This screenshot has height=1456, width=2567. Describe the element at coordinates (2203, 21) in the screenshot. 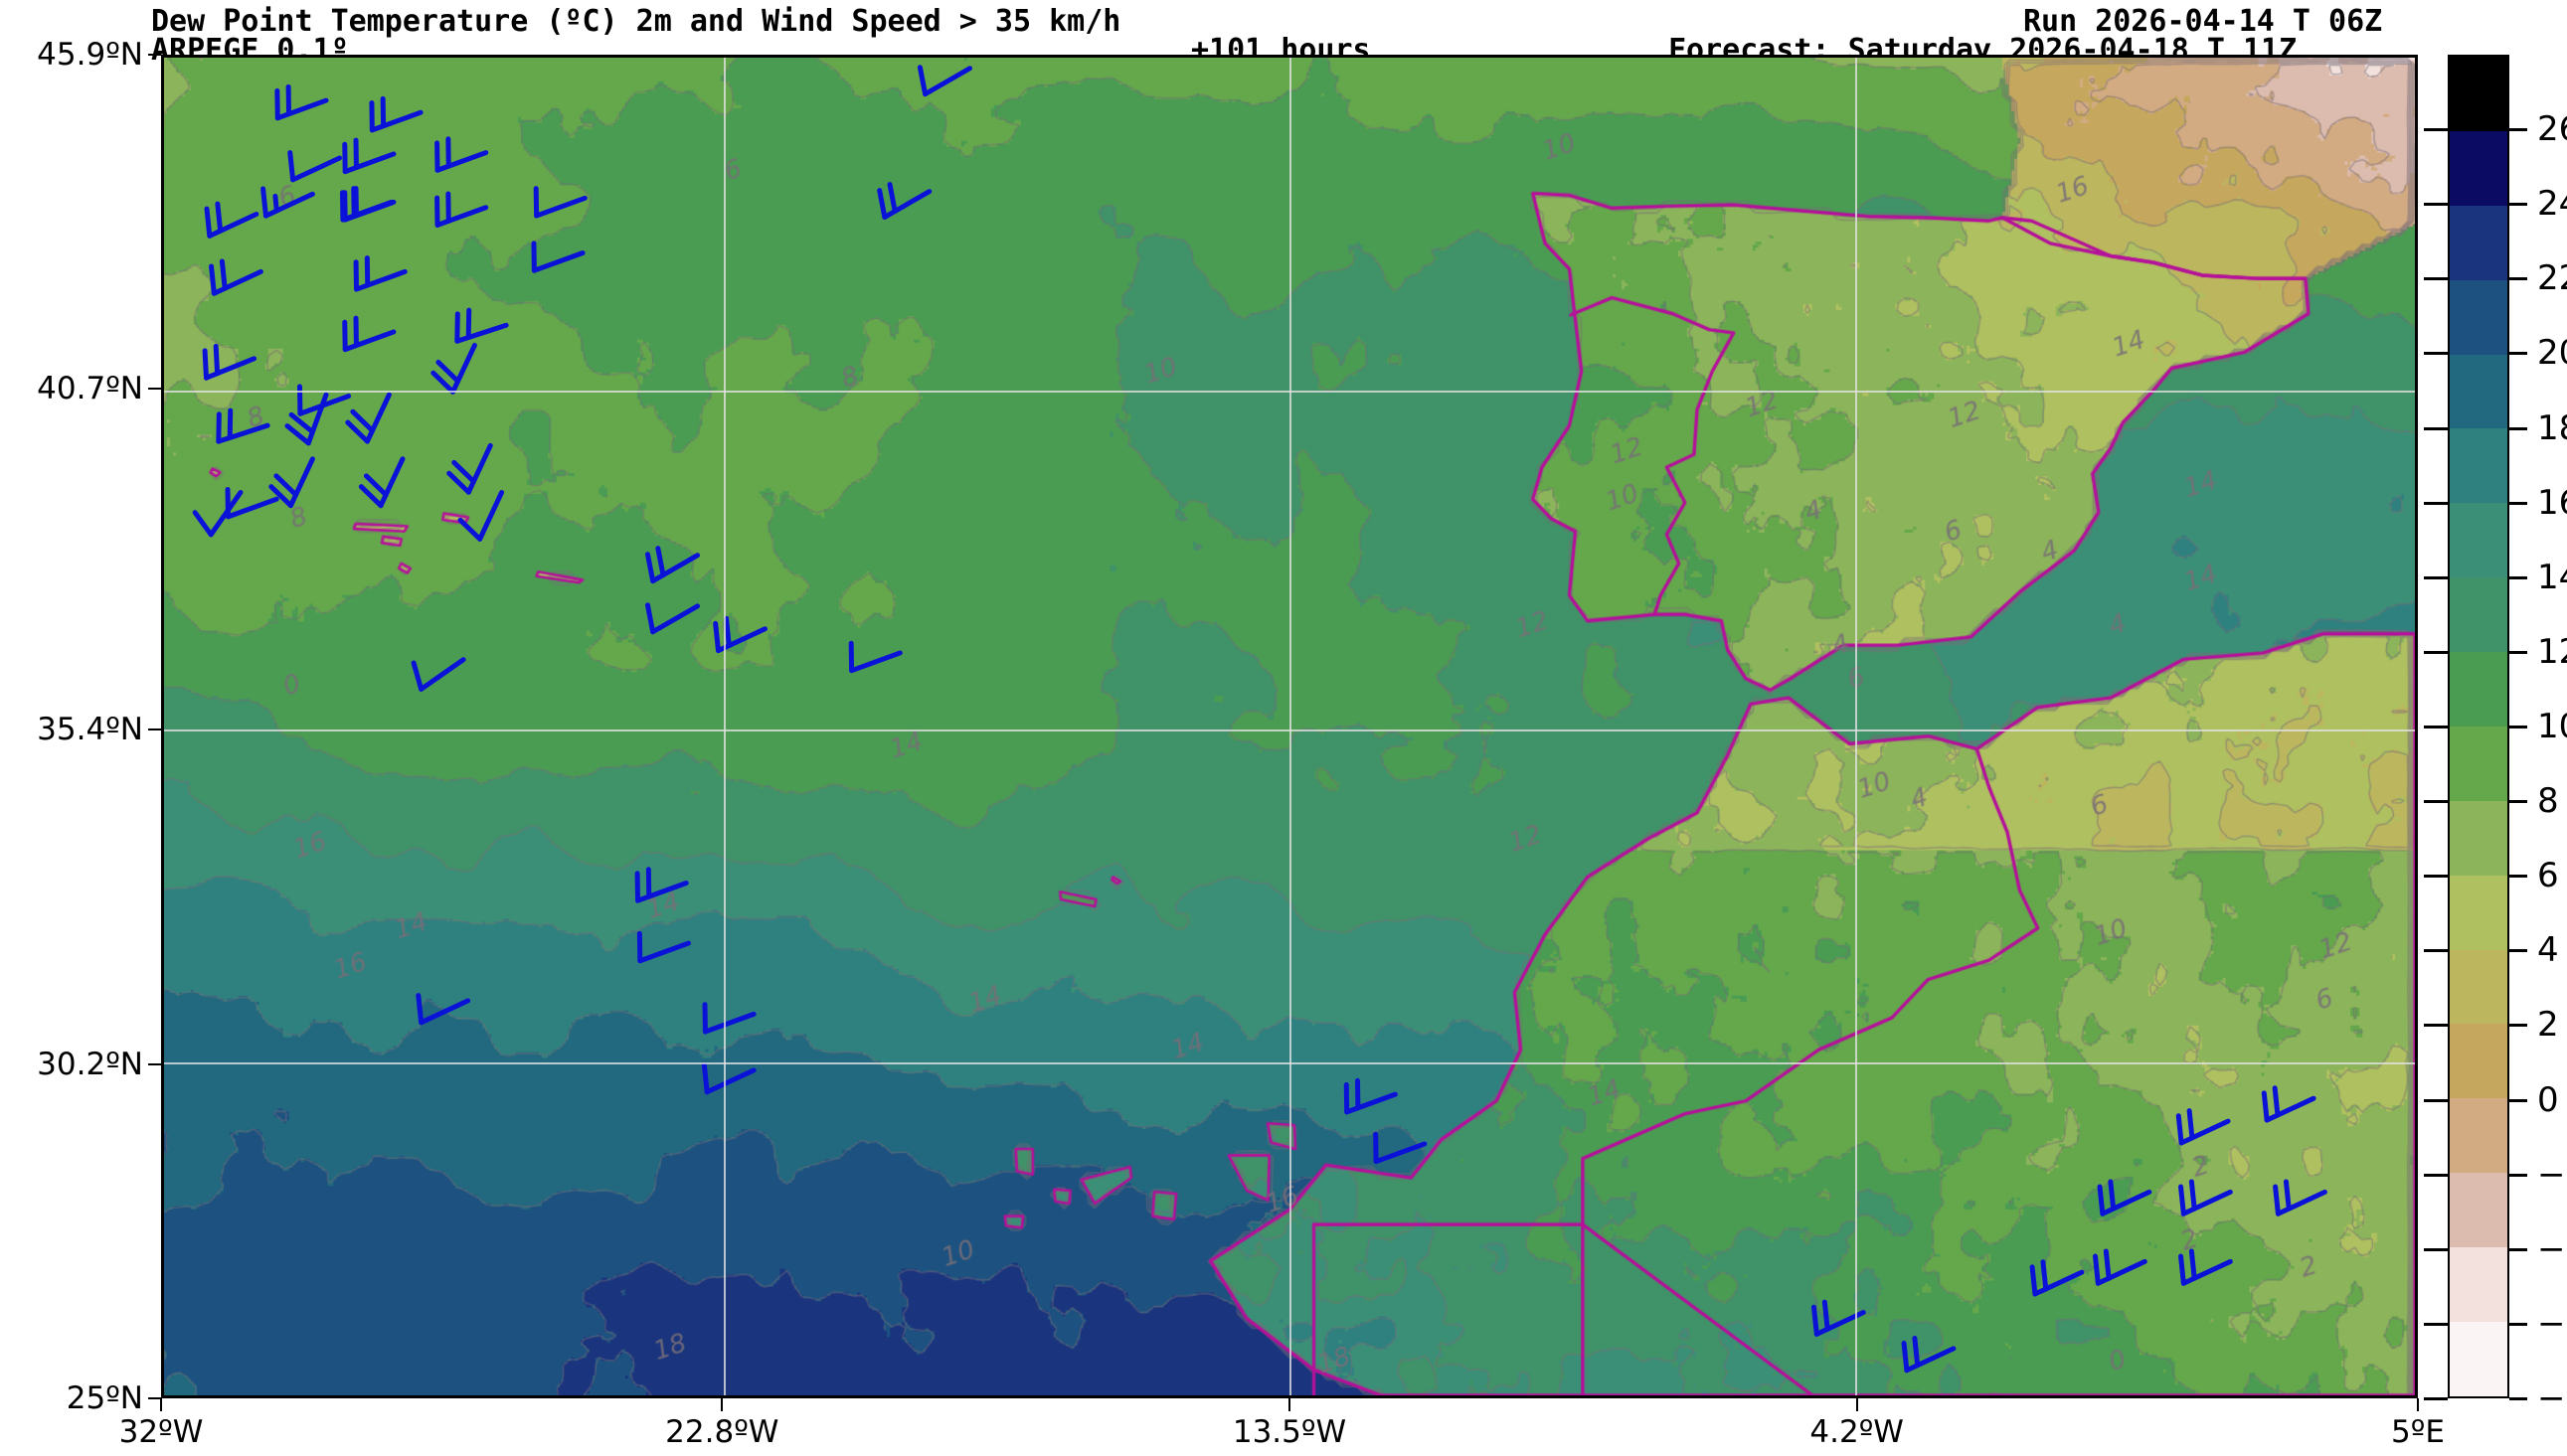

I see `run-label: Run 2026-04-14 T 06Z` at that location.